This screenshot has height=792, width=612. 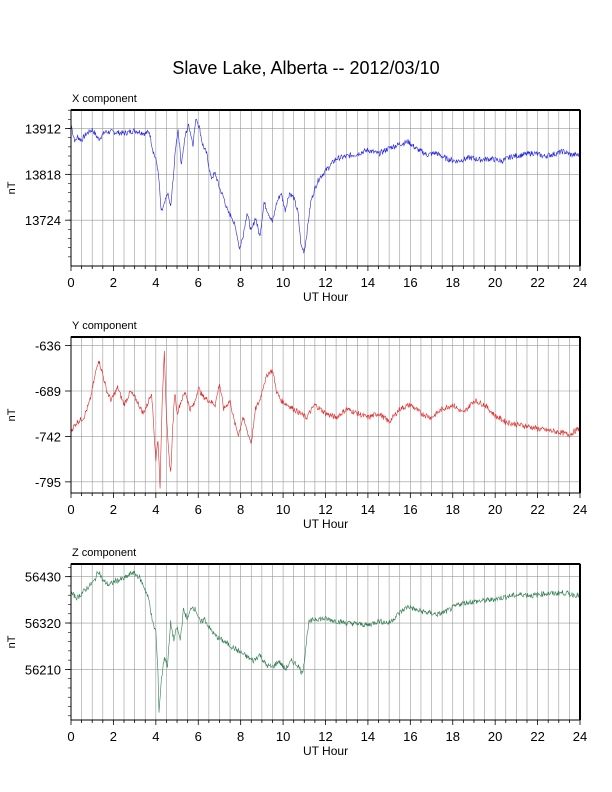 I want to click on z-panel-title: Z component, so click(x=104, y=553).